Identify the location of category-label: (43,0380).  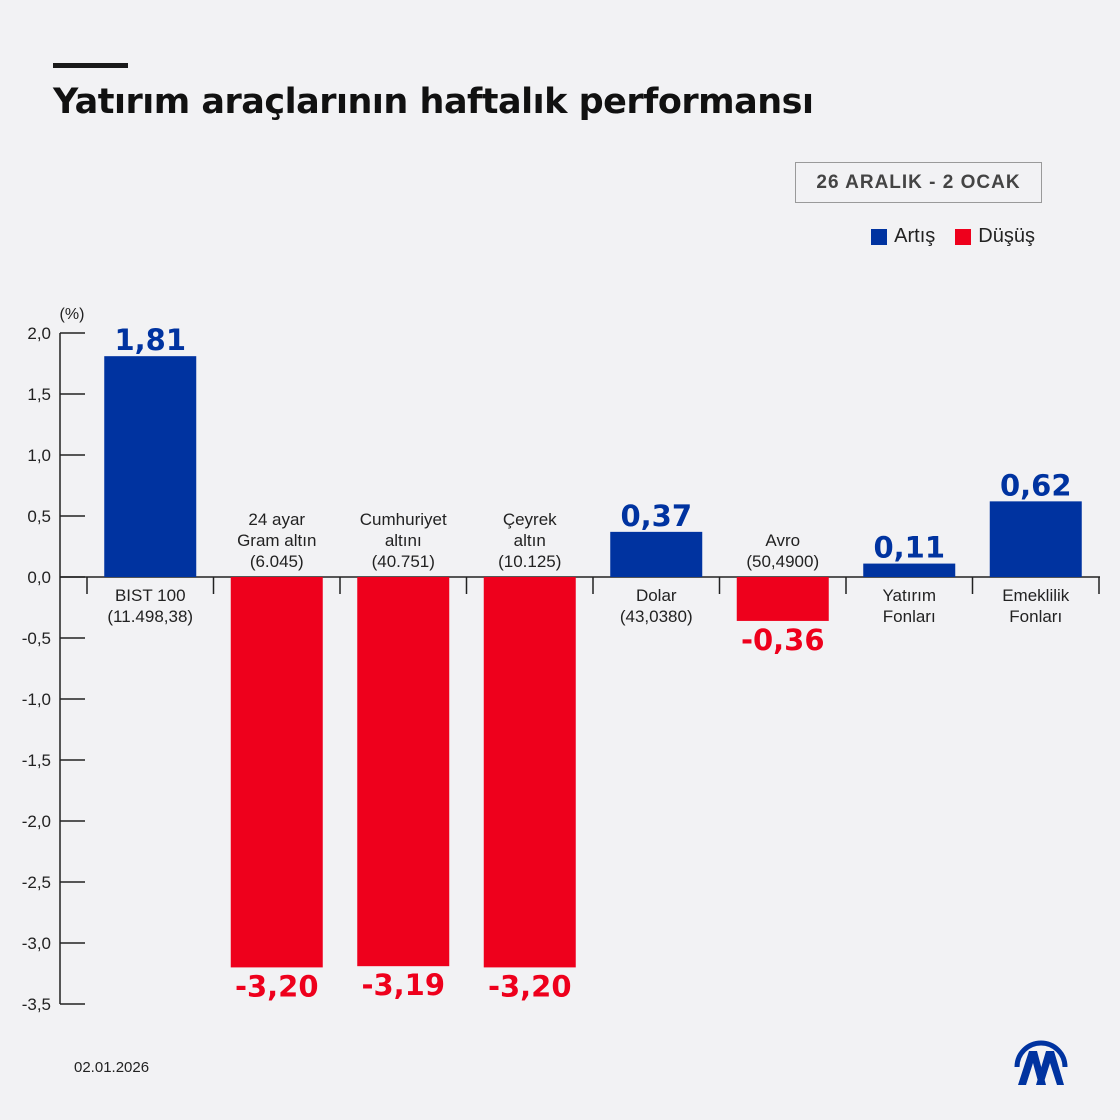
(656, 616).